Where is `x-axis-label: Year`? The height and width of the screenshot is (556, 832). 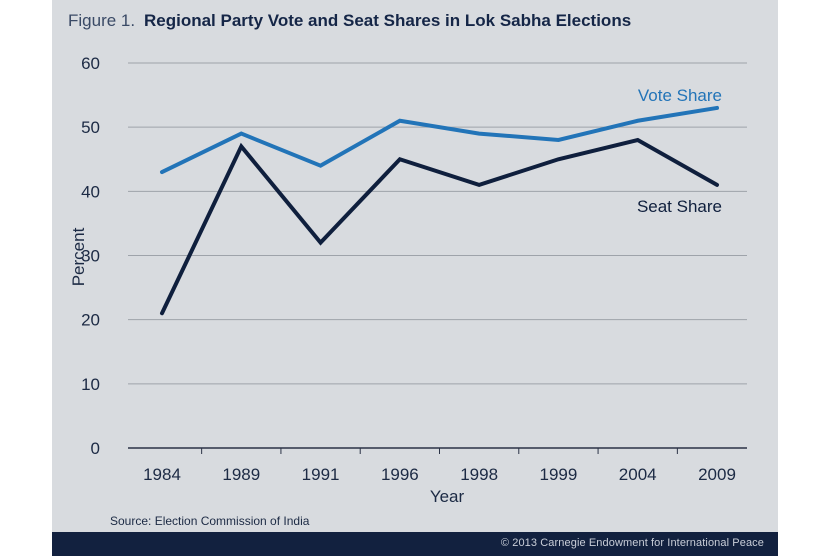 x-axis-label: Year is located at coordinates (447, 496).